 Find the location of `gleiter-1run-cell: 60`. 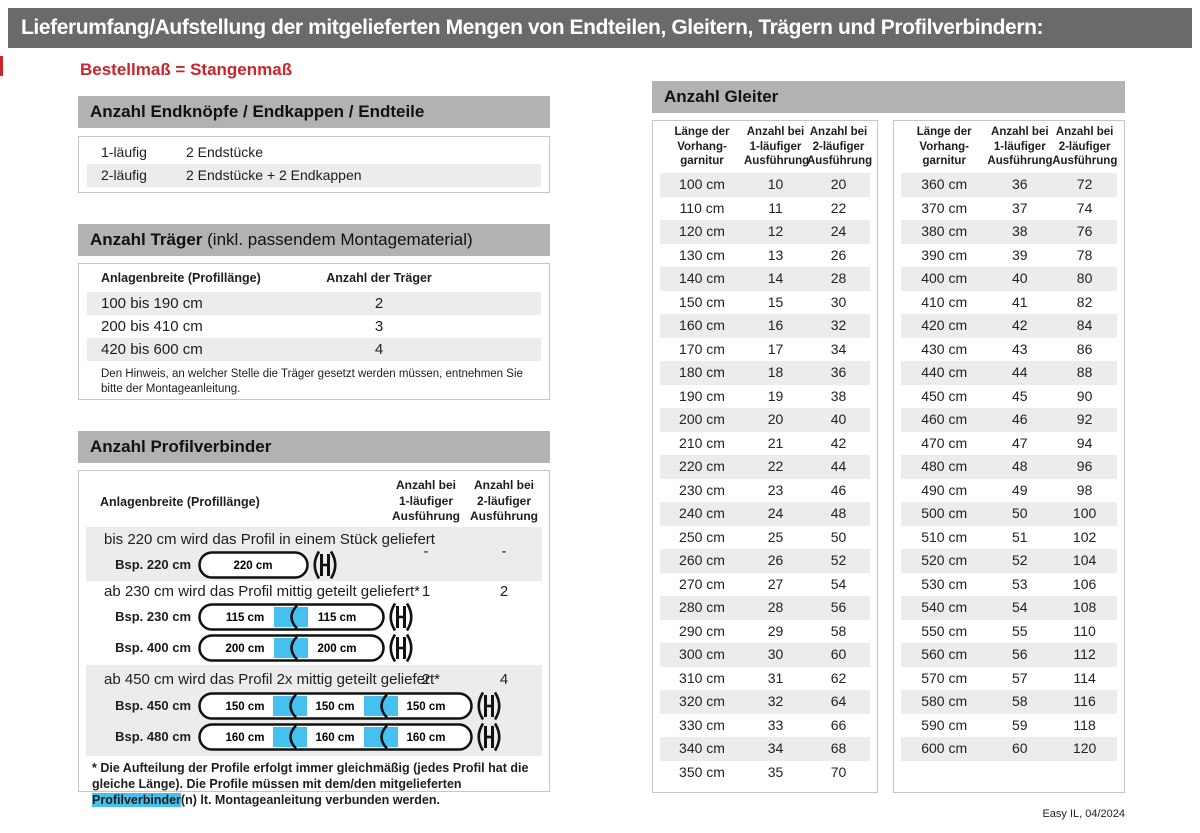

gleiter-1run-cell: 60 is located at coordinates (1020, 748).